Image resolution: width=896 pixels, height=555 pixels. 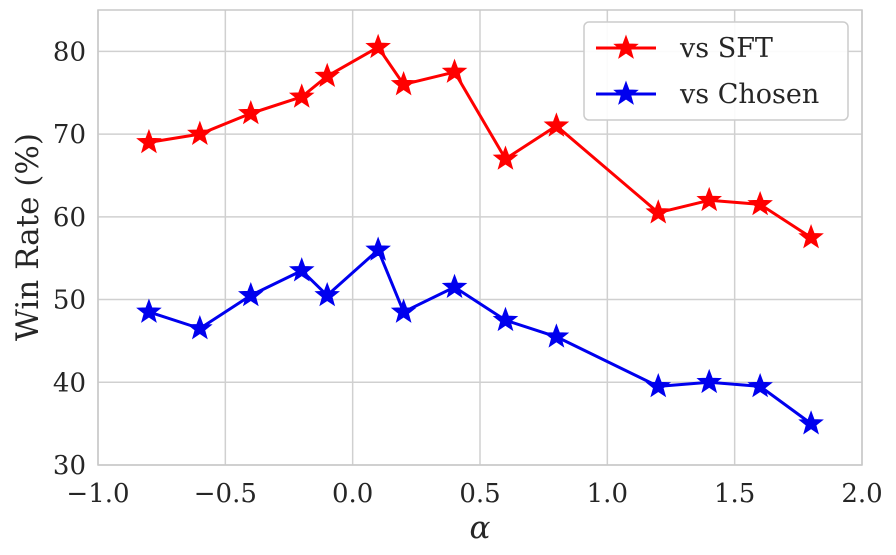 What do you see at coordinates (726, 48) in the screenshot?
I see `legend-label: vs SFT` at bounding box center [726, 48].